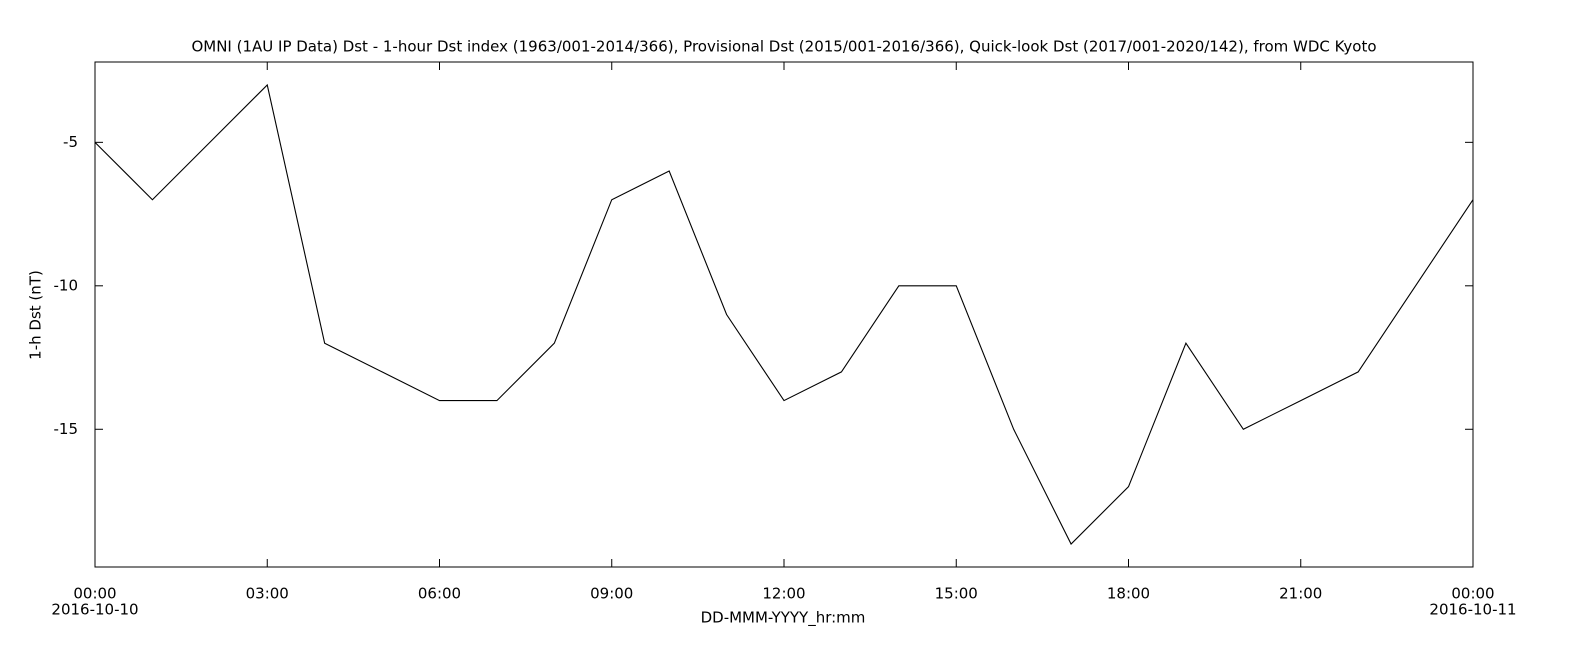 The image size is (1590, 656). I want to click on y-tick-label: -15, so click(66, 429).